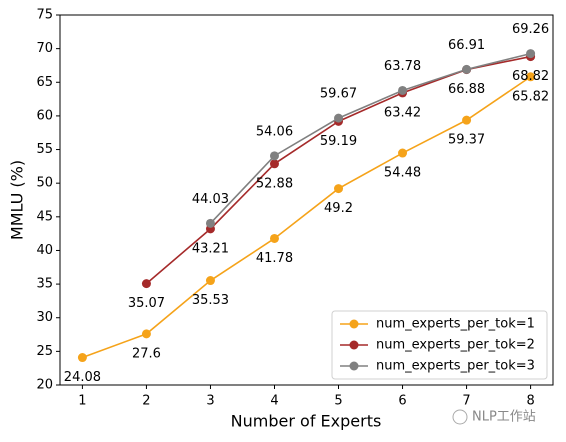 The width and height of the screenshot is (566, 442). What do you see at coordinates (338, 141) in the screenshot?
I see `data-label: 59.19` at bounding box center [338, 141].